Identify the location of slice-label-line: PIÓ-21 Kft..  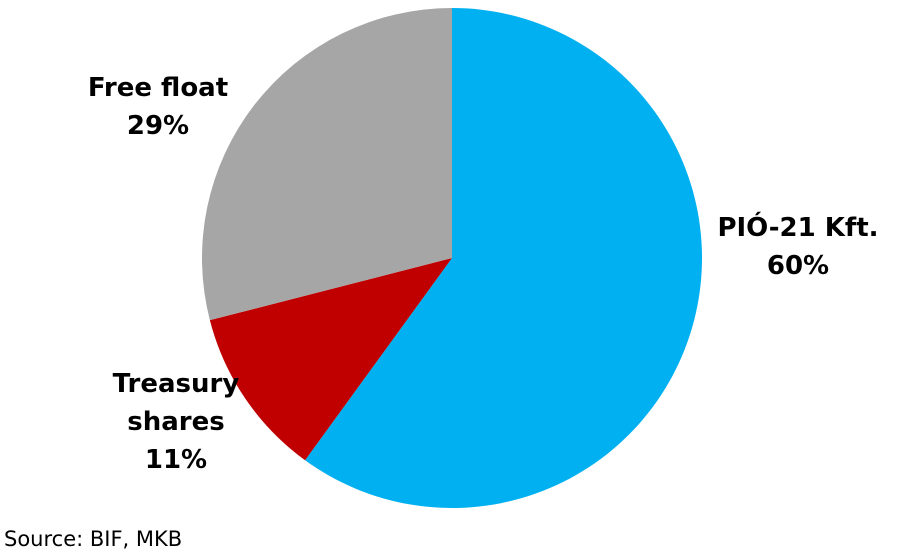
(797, 227).